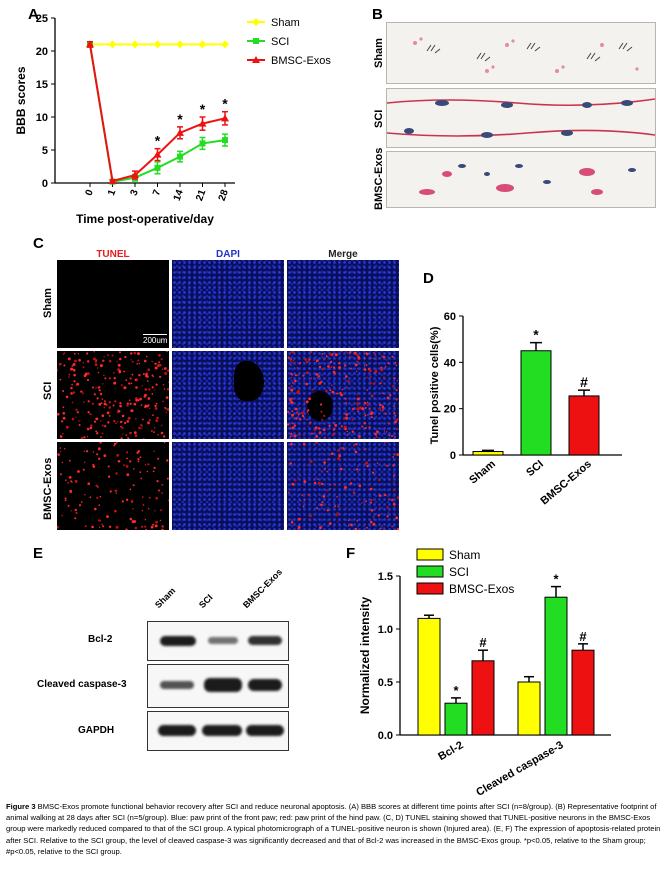 The width and height of the screenshot is (672, 883). I want to click on tunel-sham-image, so click(113, 304).